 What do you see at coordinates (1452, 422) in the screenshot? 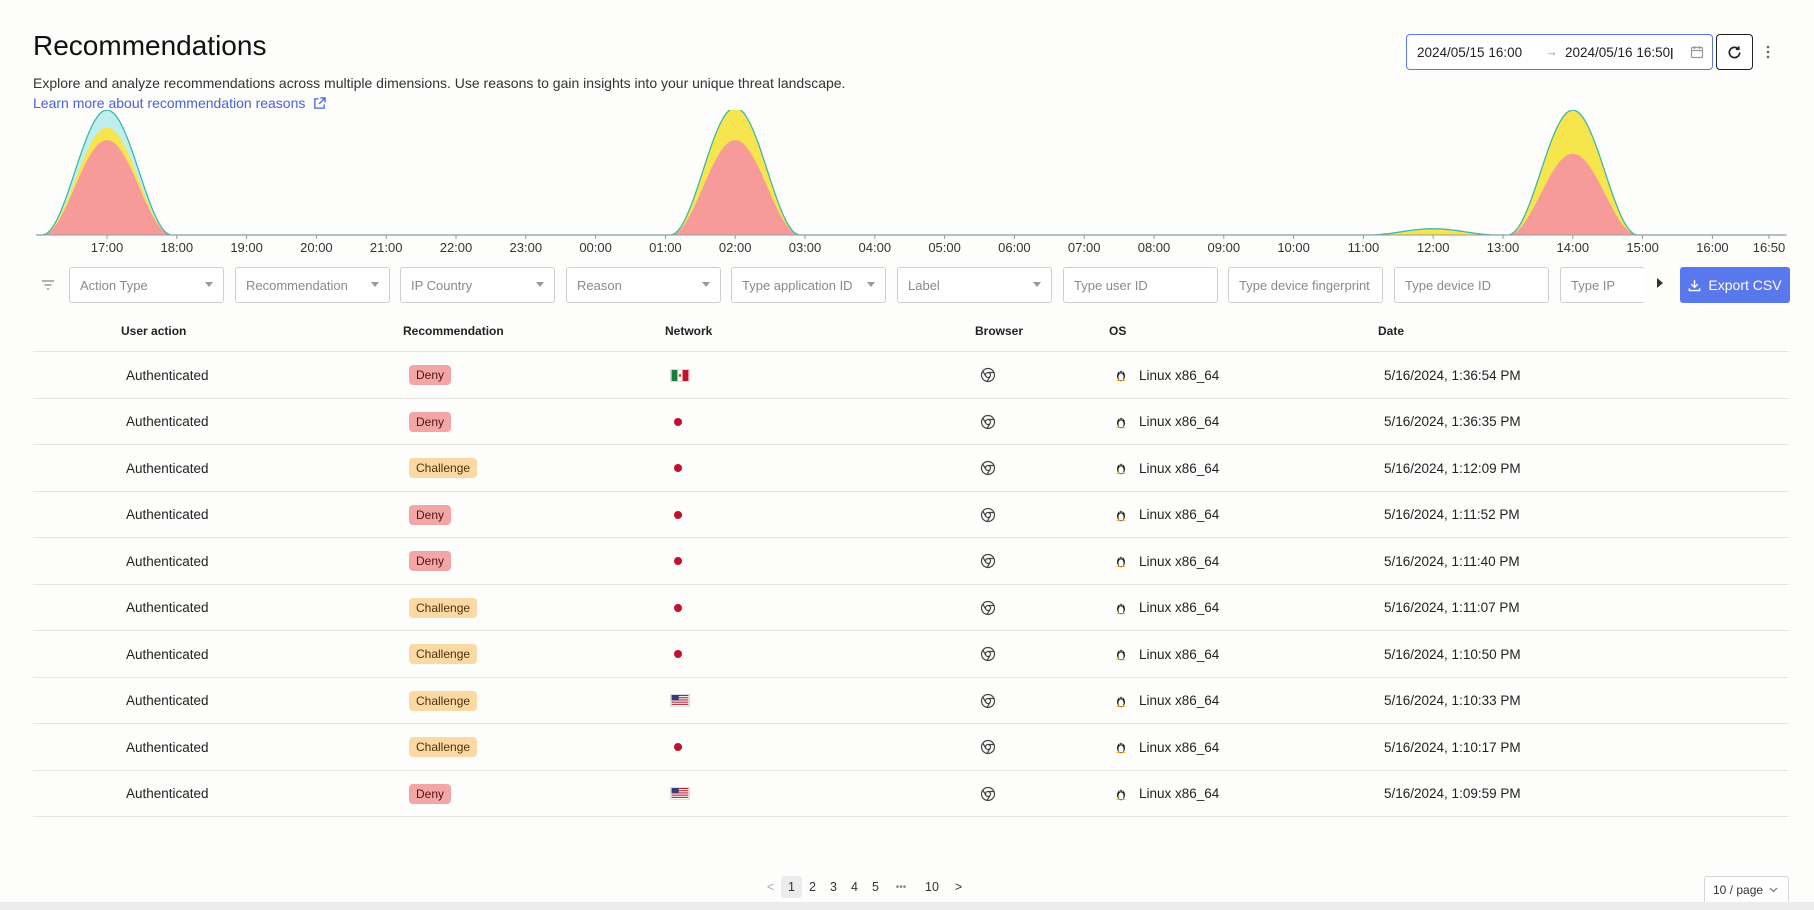
I see `date-cell: 5/16/2024, 1:36:35 PM` at bounding box center [1452, 422].